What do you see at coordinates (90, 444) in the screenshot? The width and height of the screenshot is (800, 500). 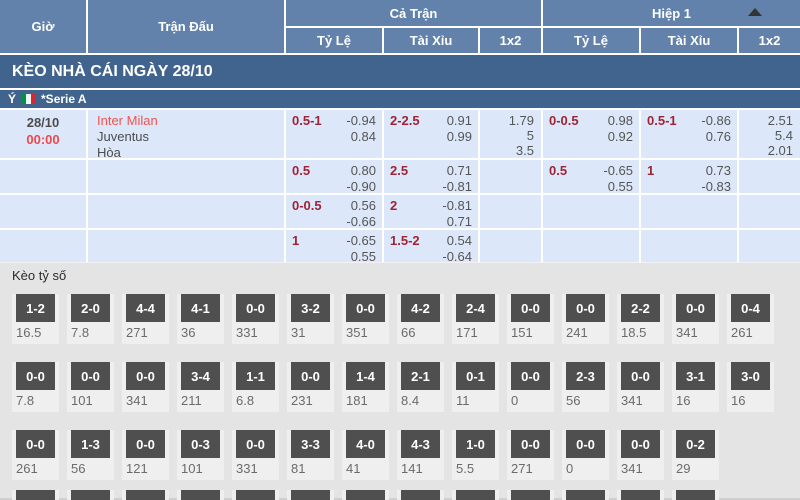 I see `score-box: 1-3` at bounding box center [90, 444].